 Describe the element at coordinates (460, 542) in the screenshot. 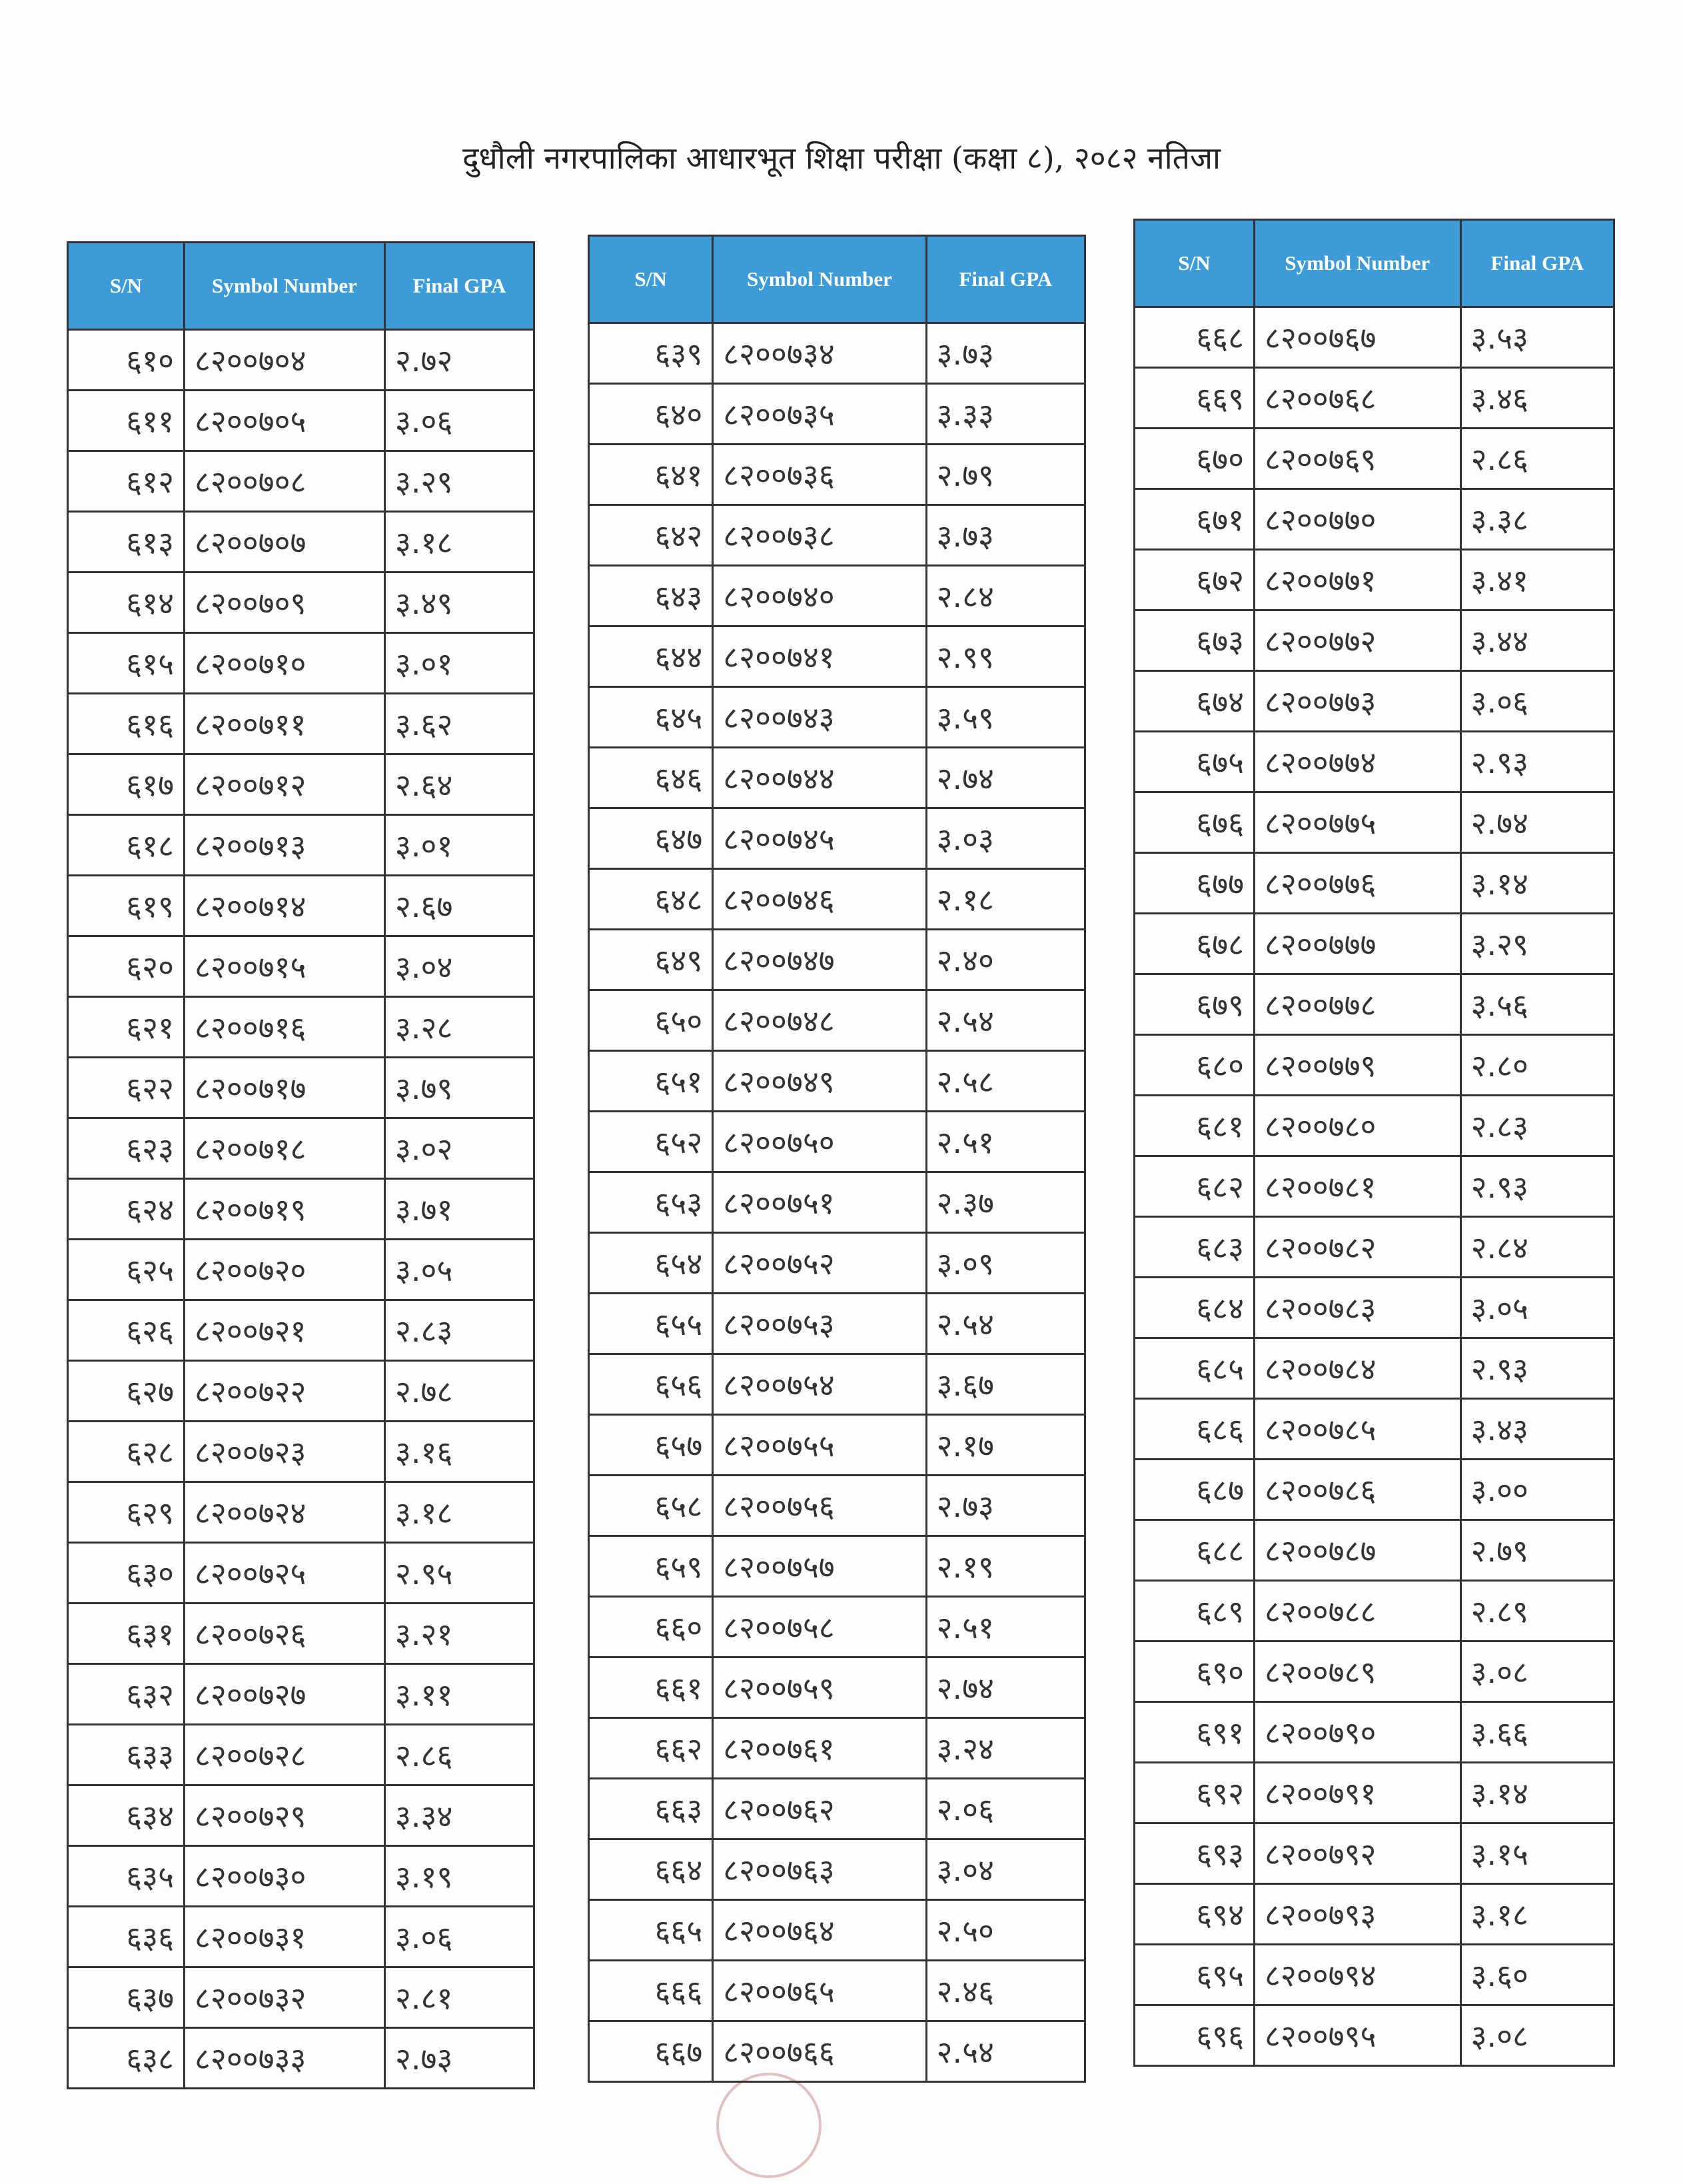

I see `cell: ३.१८` at that location.